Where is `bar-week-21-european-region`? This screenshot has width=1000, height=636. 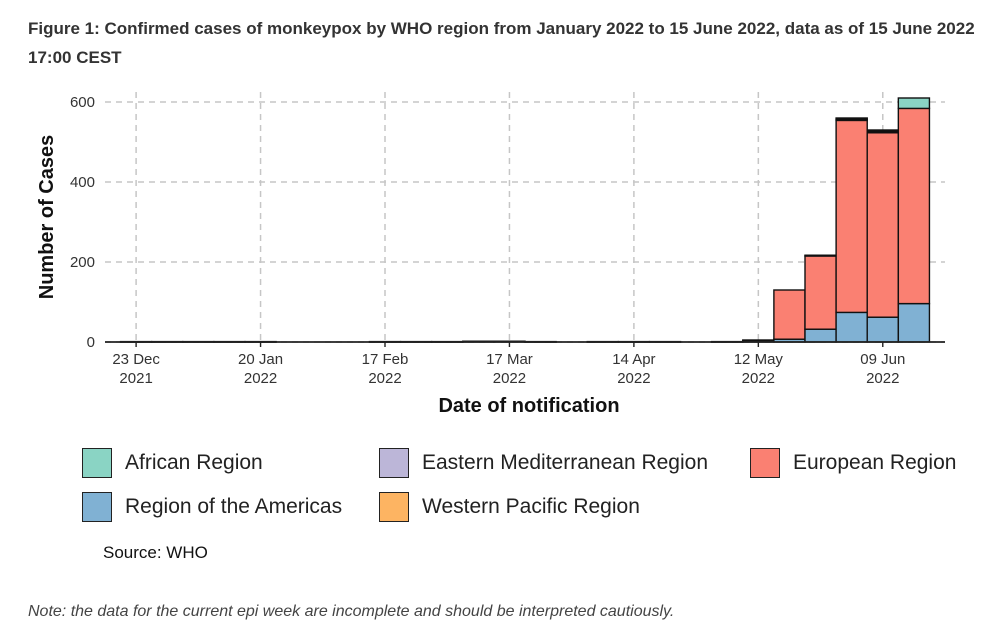 bar-week-21-european-region is located at coordinates (789, 314).